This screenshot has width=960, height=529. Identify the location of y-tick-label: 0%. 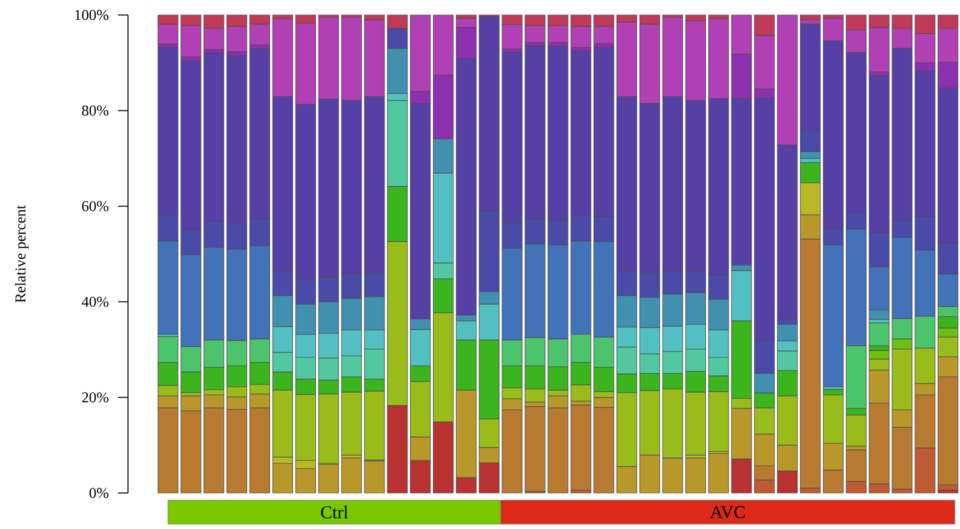
(99, 493).